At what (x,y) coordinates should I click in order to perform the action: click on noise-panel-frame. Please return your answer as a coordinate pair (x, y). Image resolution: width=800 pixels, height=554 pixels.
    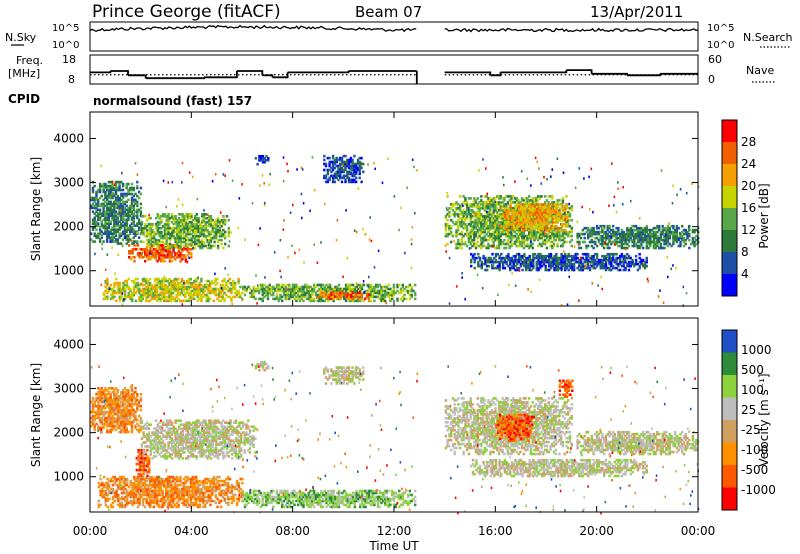
    Looking at the image, I should click on (394, 36).